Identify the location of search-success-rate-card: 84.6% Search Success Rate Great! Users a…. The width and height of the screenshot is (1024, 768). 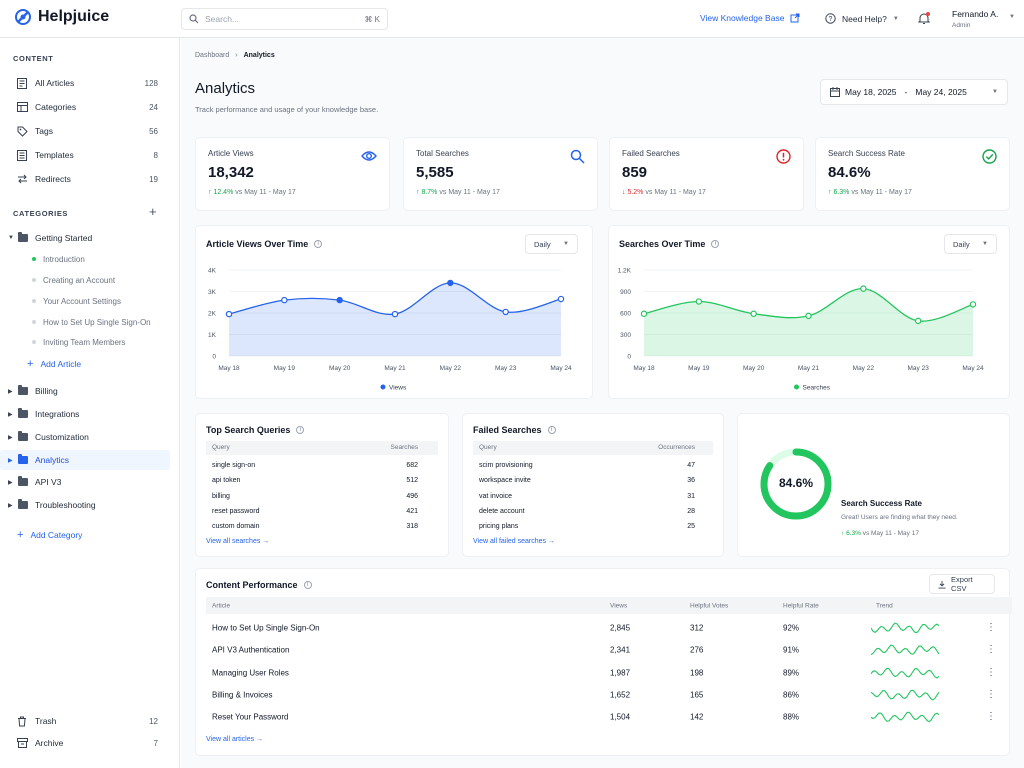
(873, 485).